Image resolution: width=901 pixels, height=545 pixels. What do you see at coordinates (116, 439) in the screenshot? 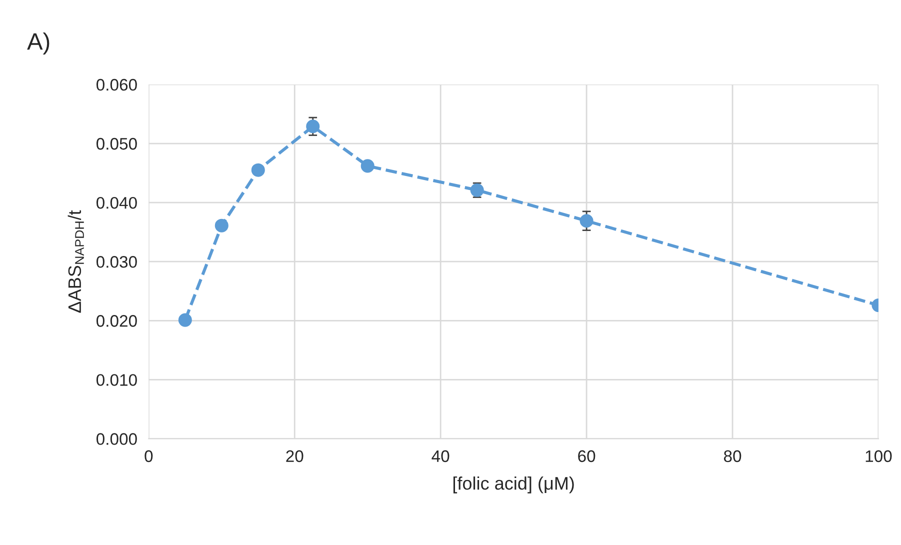
I see `y-tick-label: 0.000` at bounding box center [116, 439].